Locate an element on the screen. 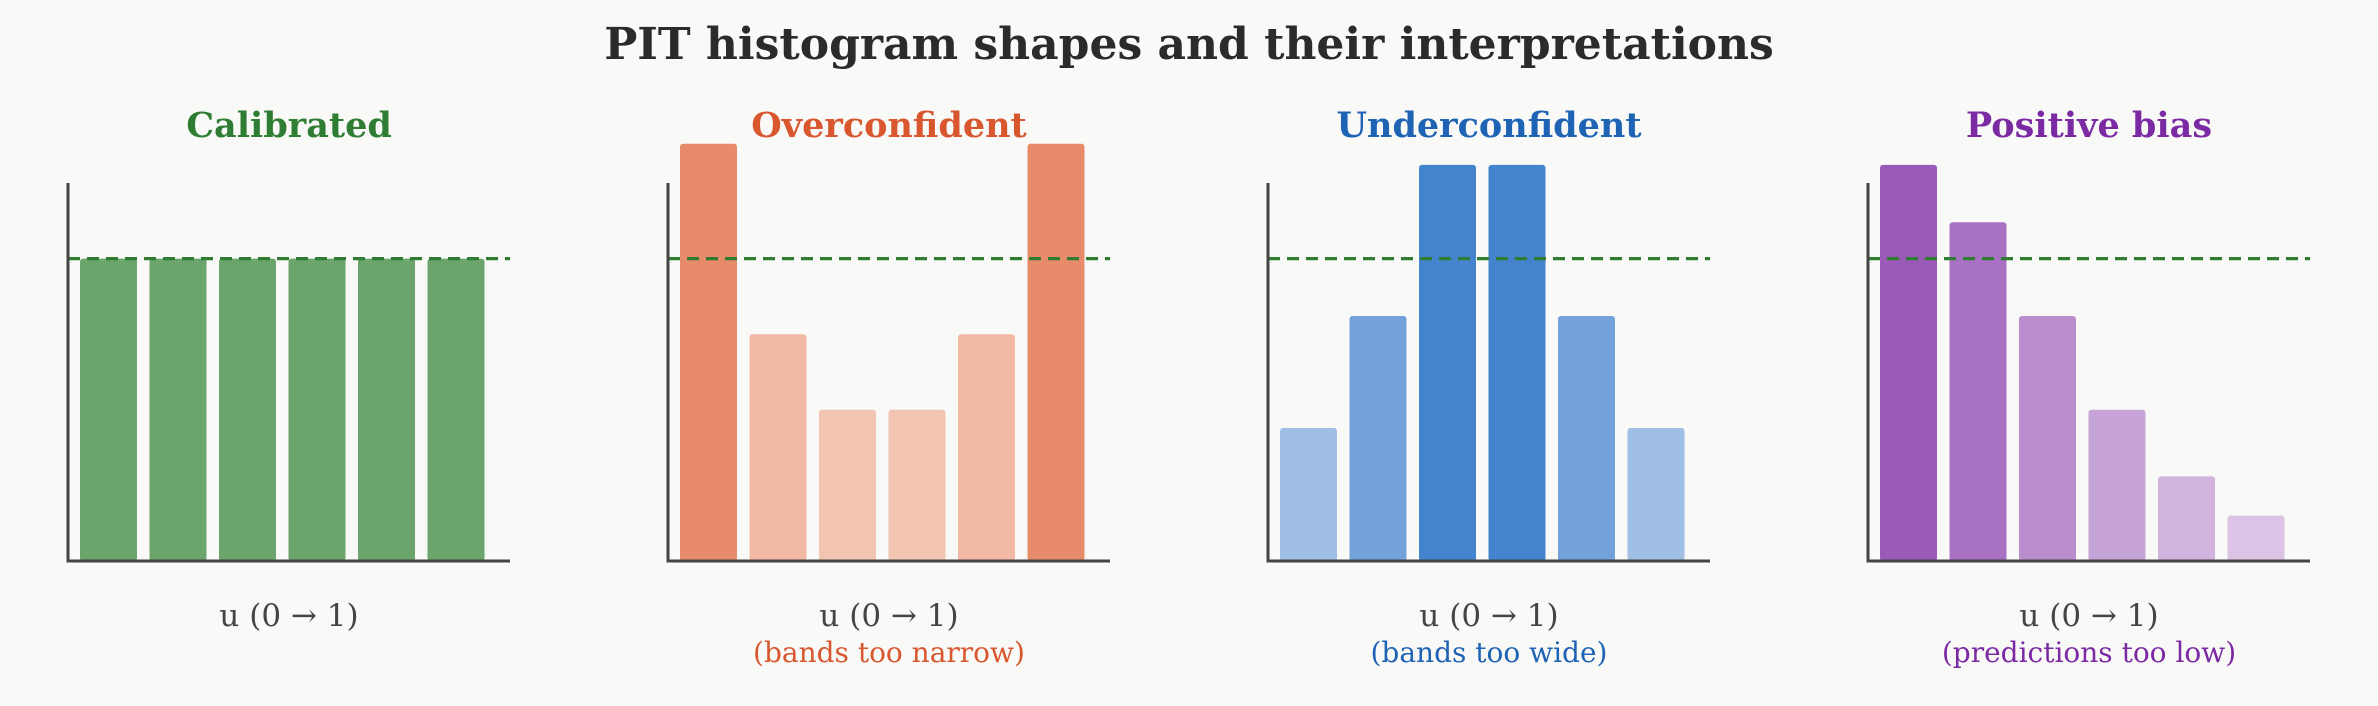 Image resolution: width=2378 pixels, height=706 pixels. interpretation-note-overconfident: (bands too narrow) is located at coordinates (889, 652).